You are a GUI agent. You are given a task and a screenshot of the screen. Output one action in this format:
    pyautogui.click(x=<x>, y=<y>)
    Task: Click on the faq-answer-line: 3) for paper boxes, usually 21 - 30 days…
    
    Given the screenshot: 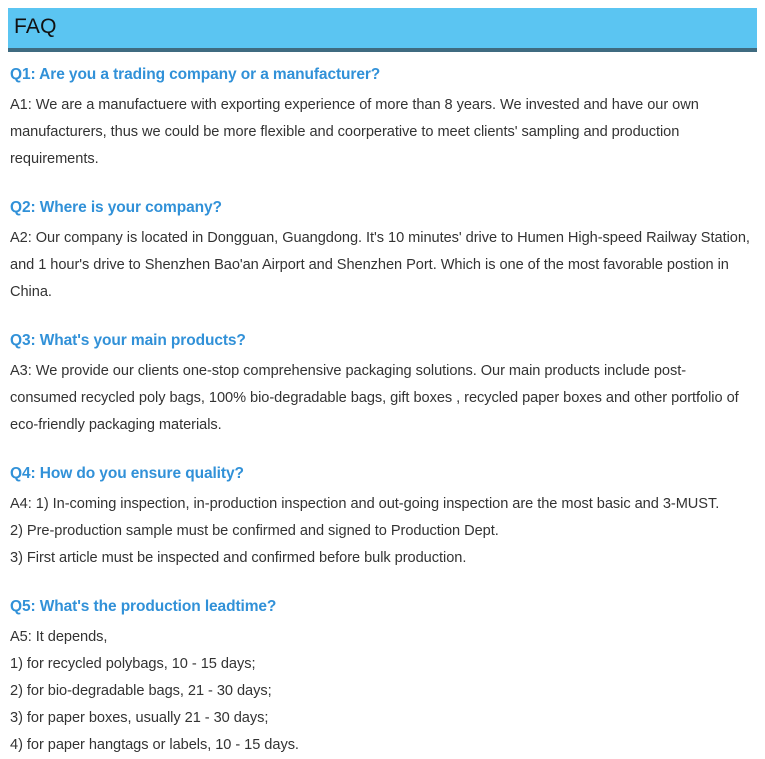 What is the action you would take?
    pyautogui.click(x=139, y=718)
    